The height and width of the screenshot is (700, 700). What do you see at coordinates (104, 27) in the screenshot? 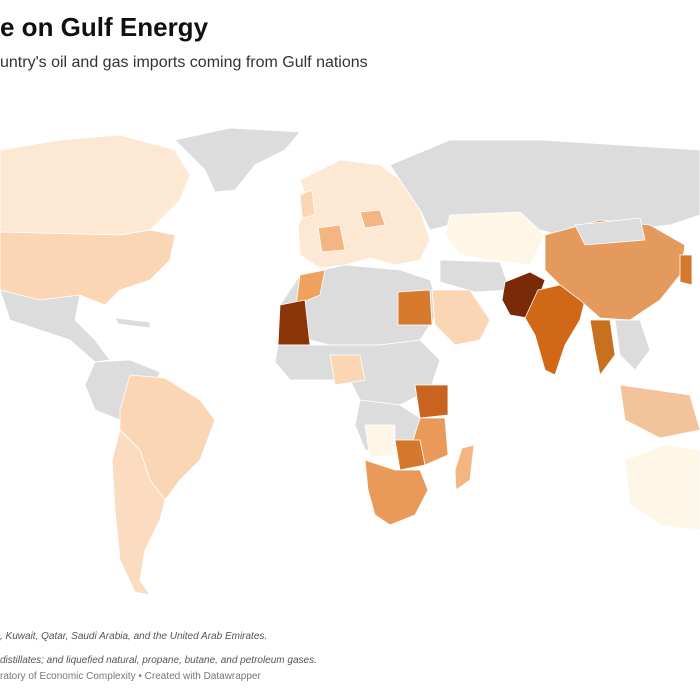
I see `title: e on Gulf Energy` at bounding box center [104, 27].